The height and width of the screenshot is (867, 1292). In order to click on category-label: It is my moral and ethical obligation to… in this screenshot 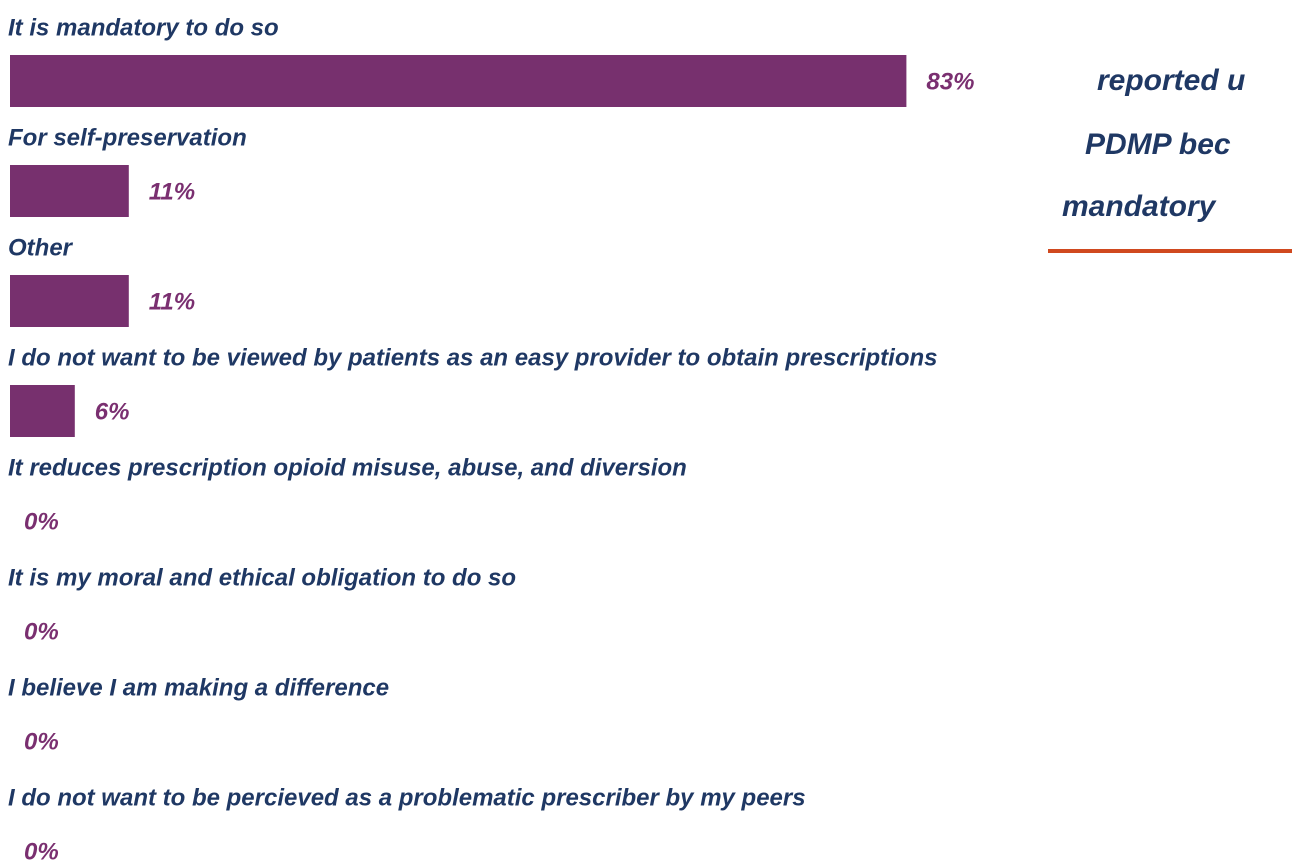, I will do `click(262, 577)`.